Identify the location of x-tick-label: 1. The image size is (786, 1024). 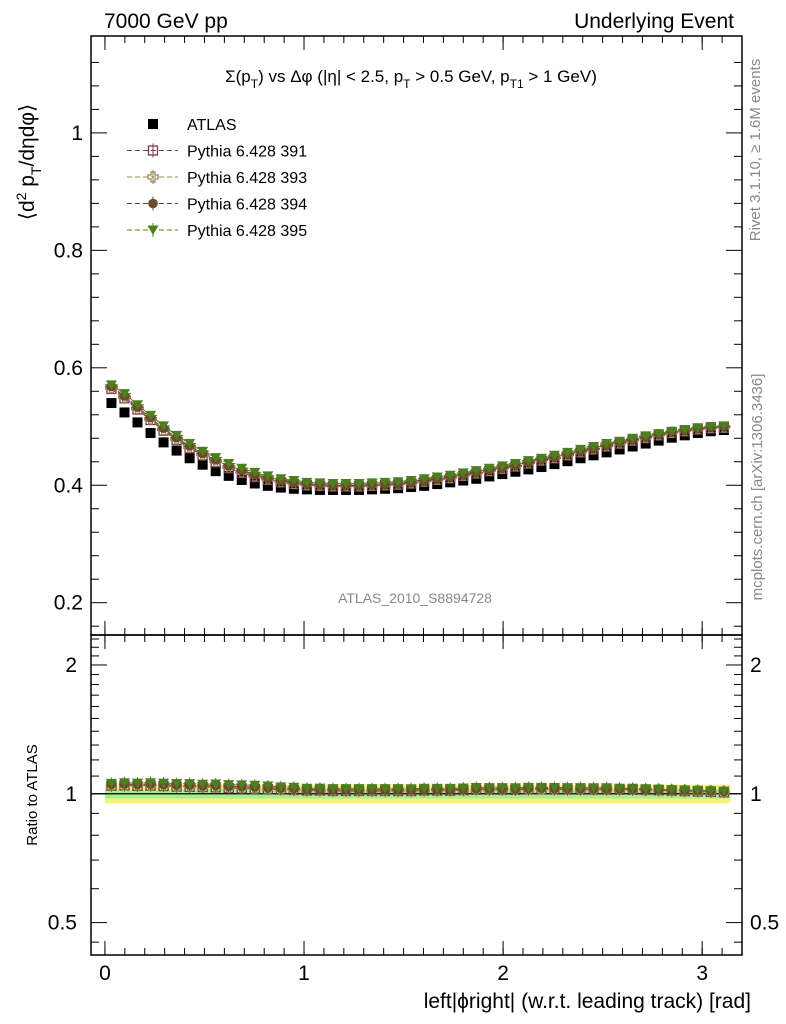
(304, 973).